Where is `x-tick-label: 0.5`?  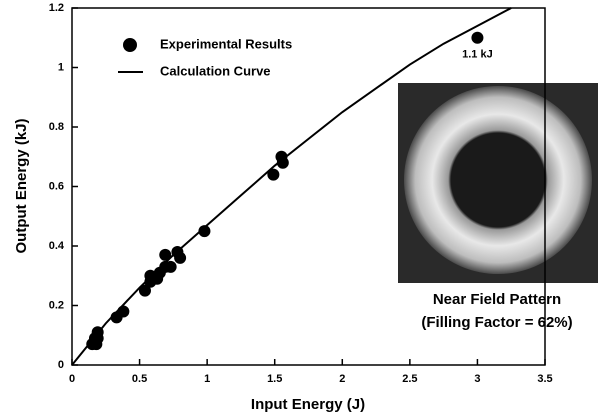
x-tick-label: 0.5 is located at coordinates (139, 379).